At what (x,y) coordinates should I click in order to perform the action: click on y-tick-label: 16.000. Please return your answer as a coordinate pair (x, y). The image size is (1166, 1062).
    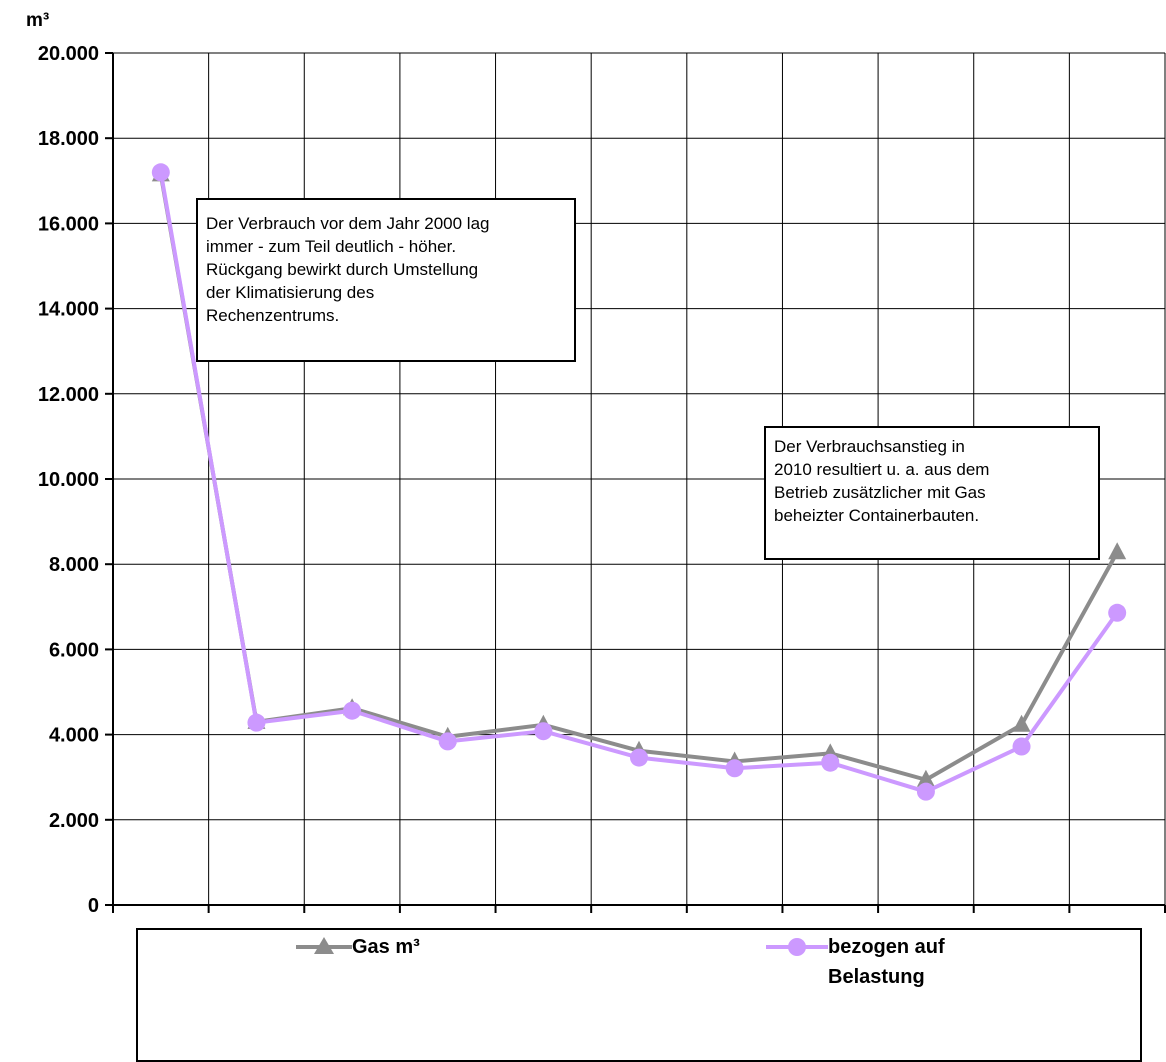
    Looking at the image, I should click on (68, 224).